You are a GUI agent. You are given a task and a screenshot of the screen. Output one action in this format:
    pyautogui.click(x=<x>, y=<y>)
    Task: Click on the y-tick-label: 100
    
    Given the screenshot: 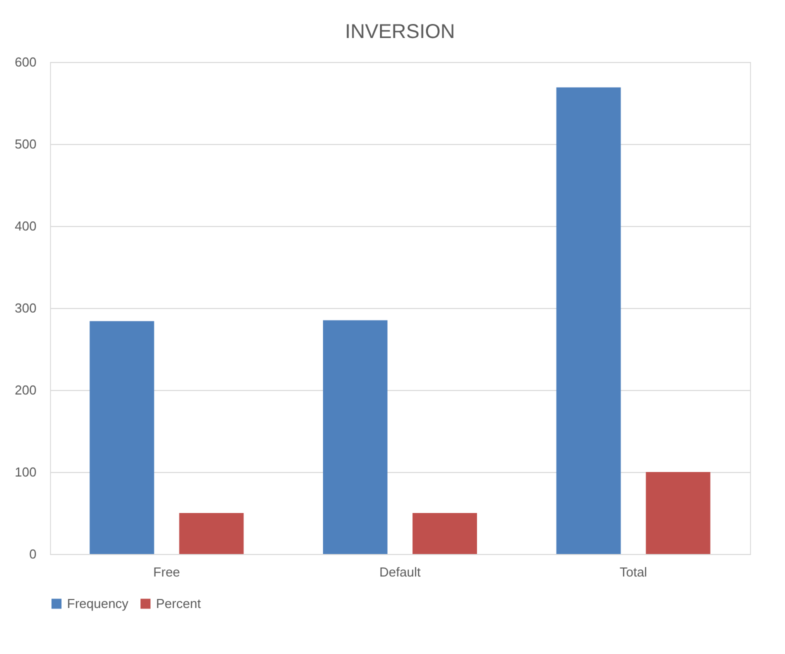 What is the action you would take?
    pyautogui.click(x=25, y=472)
    